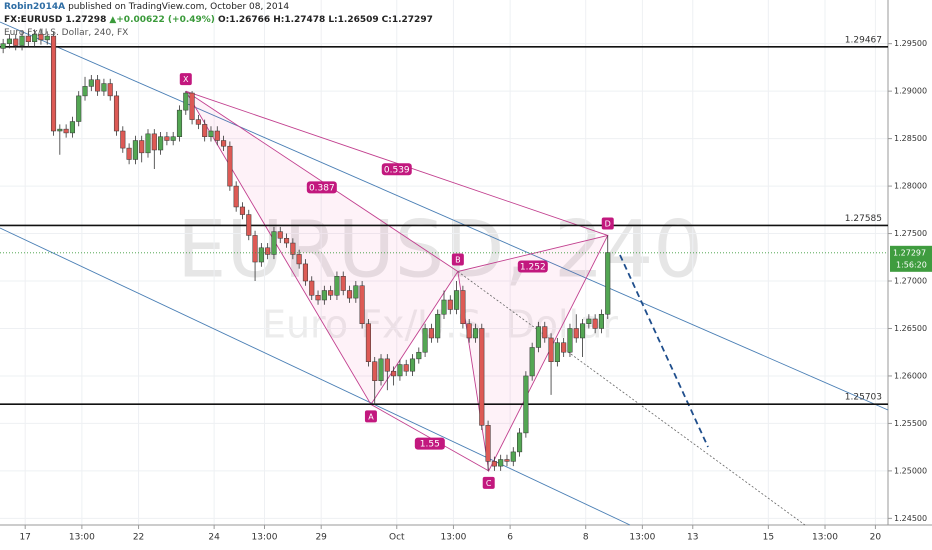 The width and height of the screenshot is (932, 550). I want to click on author: Robin2014A, so click(35, 7).